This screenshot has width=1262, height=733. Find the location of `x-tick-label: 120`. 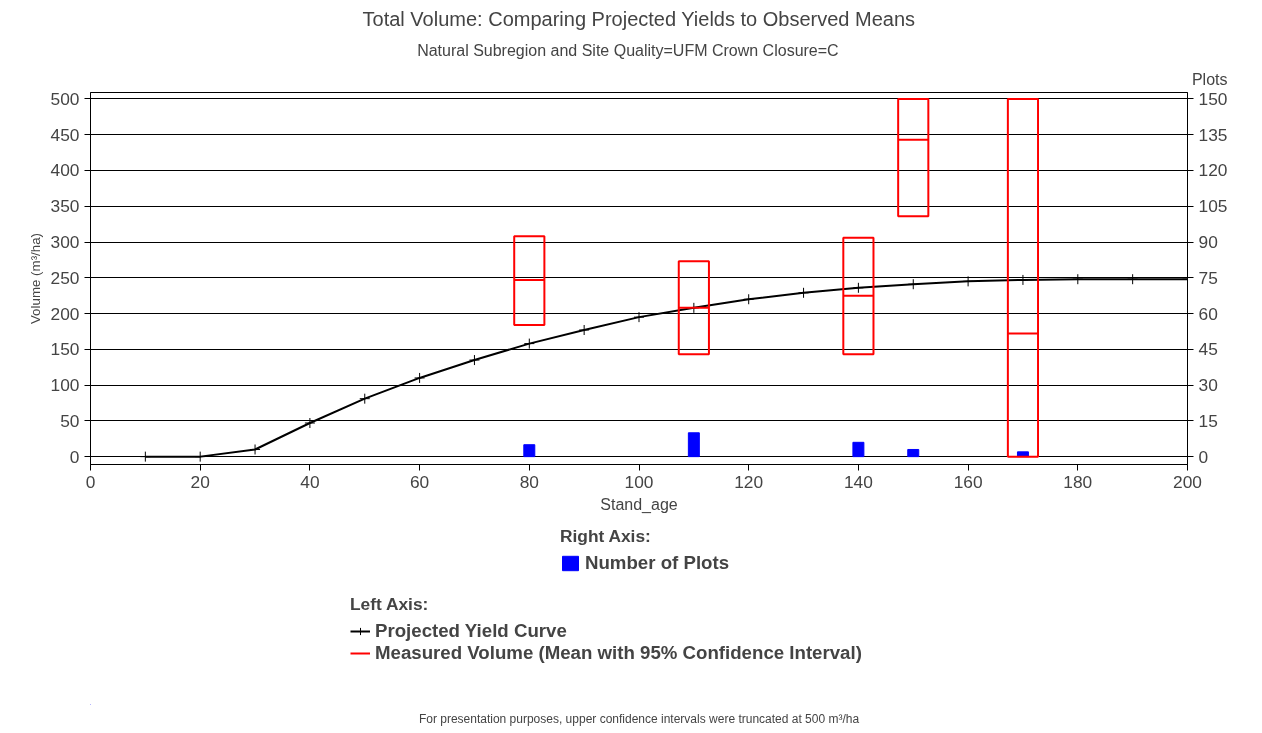

x-tick-label: 120 is located at coordinates (749, 481).